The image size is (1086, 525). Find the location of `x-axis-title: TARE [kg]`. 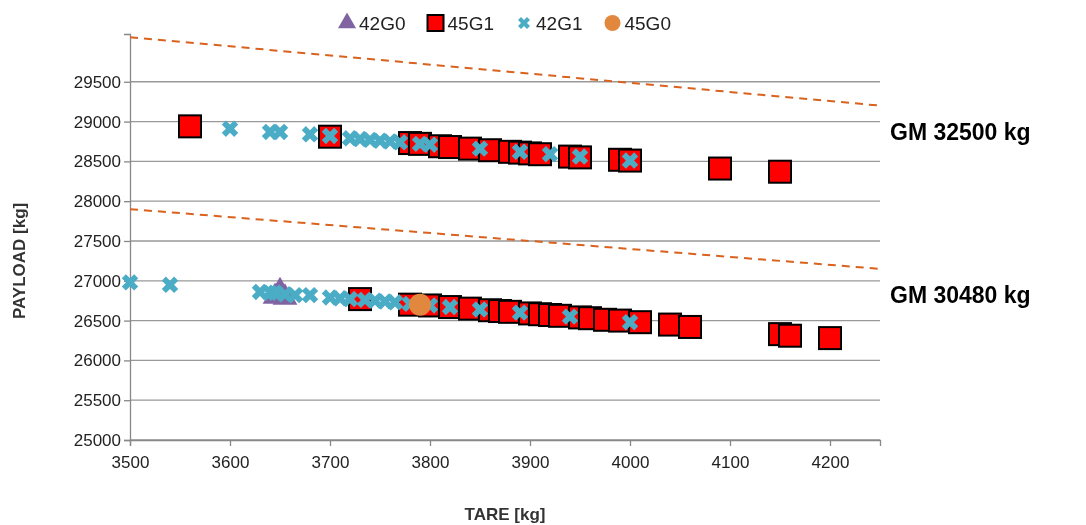

x-axis-title: TARE [kg] is located at coordinates (505, 514).